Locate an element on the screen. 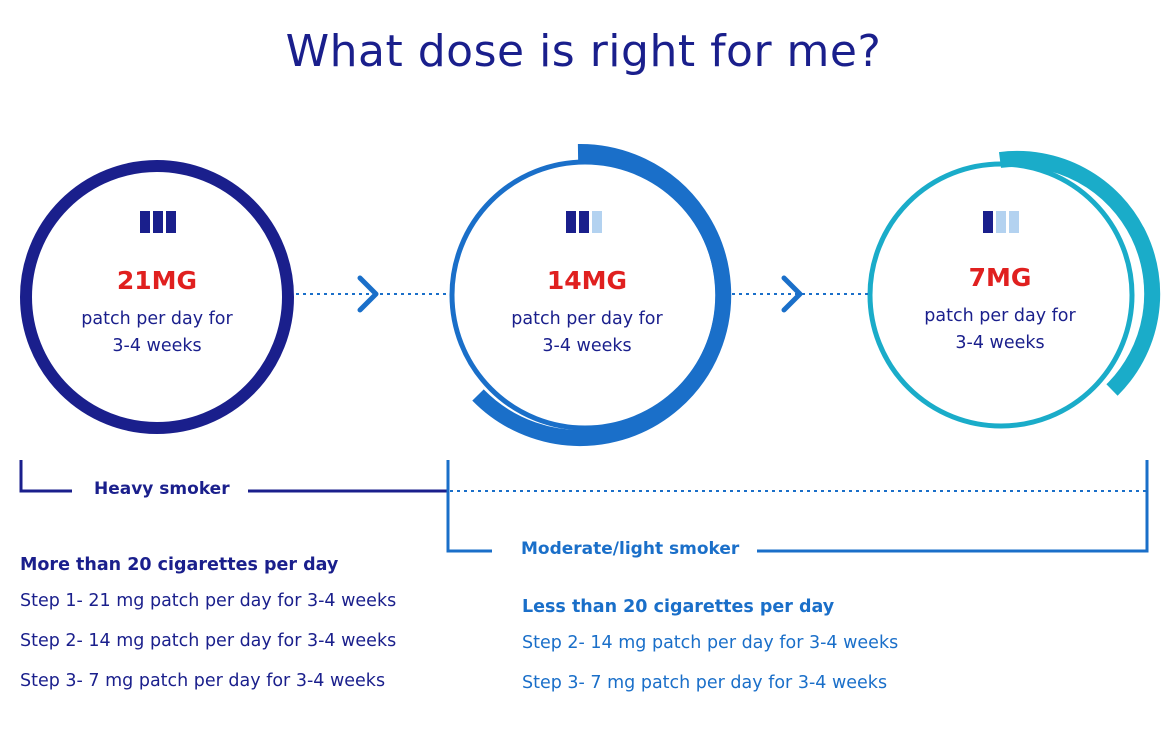  heavy-smoker-label: Heavy smoker is located at coordinates (162, 489).